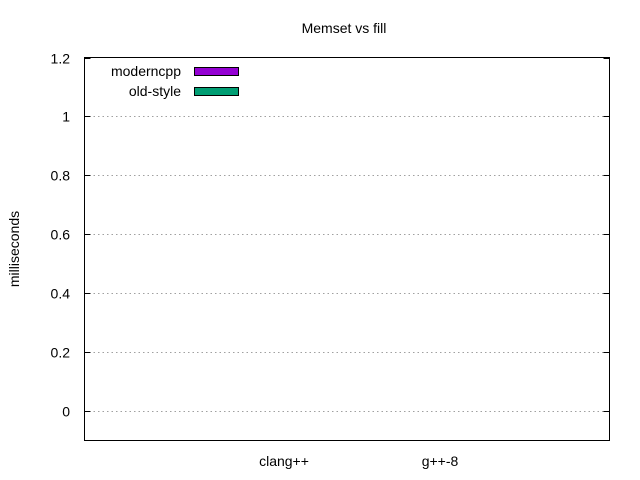  What do you see at coordinates (61, 235) in the screenshot?
I see `y-tick-label: 0.6` at bounding box center [61, 235].